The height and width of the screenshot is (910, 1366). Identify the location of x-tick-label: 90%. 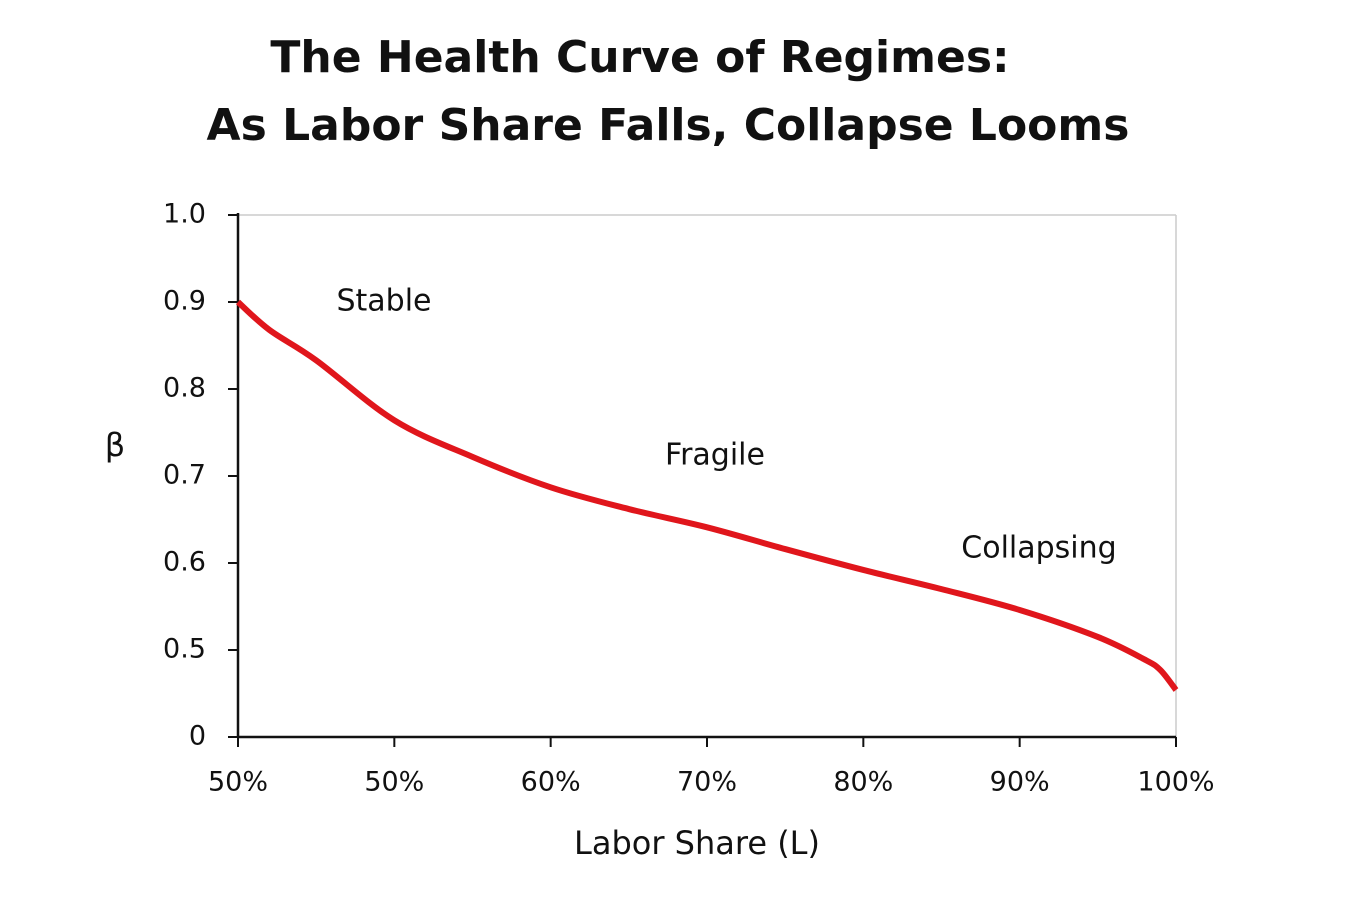
(1020, 782).